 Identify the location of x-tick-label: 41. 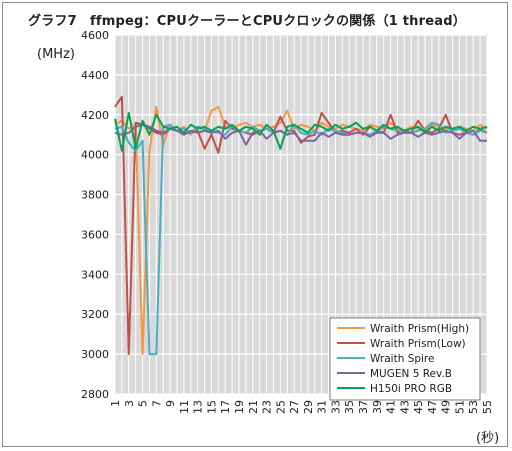
(391, 407).